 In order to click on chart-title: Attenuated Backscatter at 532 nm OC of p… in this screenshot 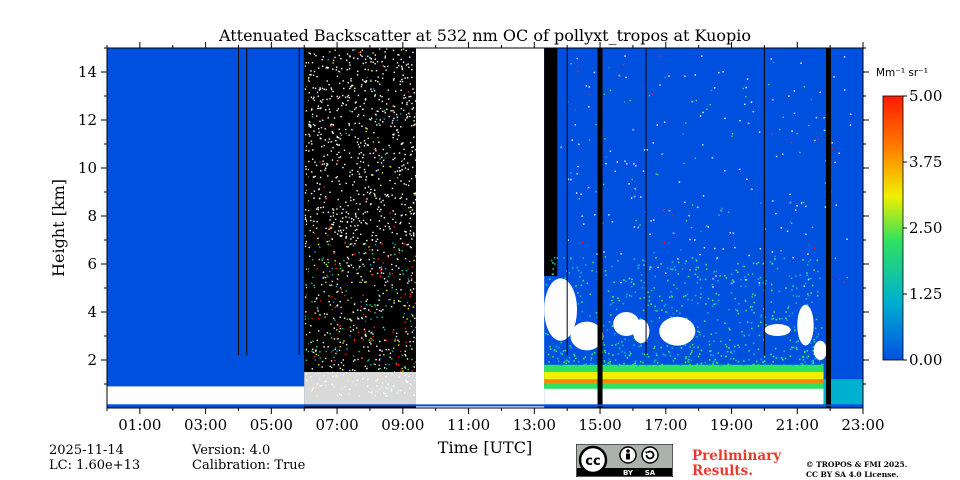, I will do `click(484, 35)`.